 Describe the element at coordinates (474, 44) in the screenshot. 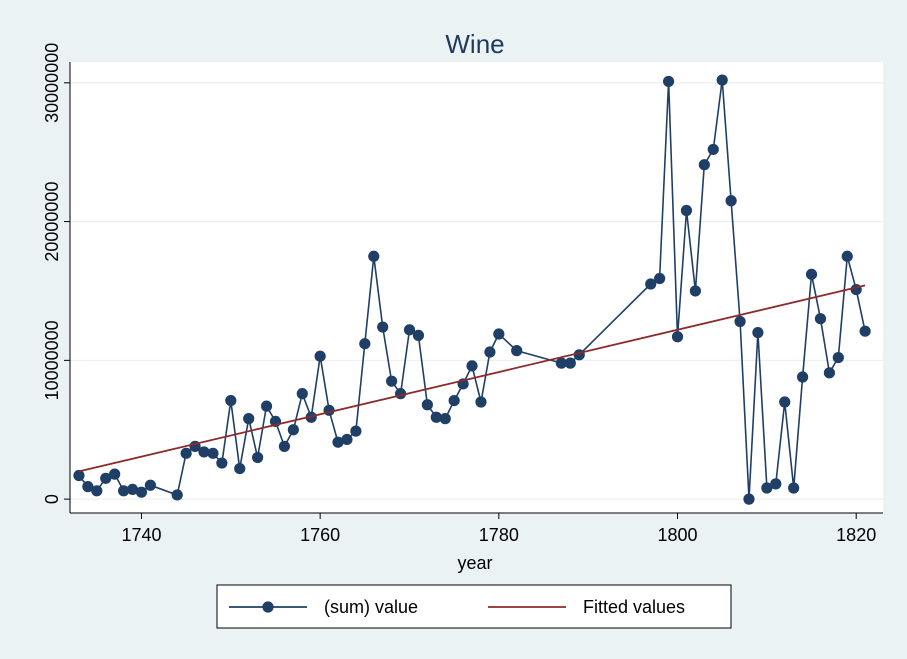

I see `chart-title: Wine` at that location.